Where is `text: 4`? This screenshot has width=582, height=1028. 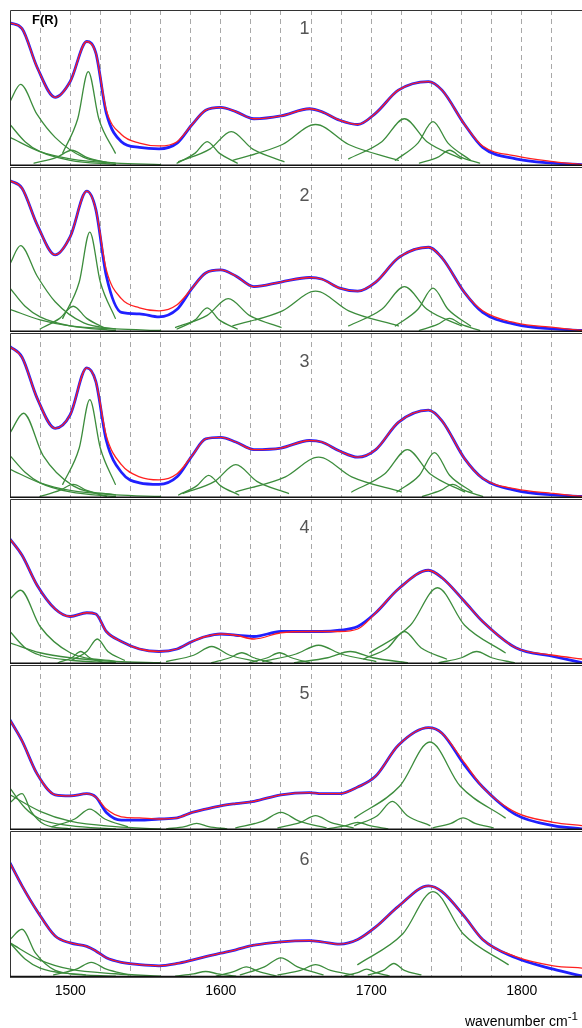 text: 4 is located at coordinates (304, 526).